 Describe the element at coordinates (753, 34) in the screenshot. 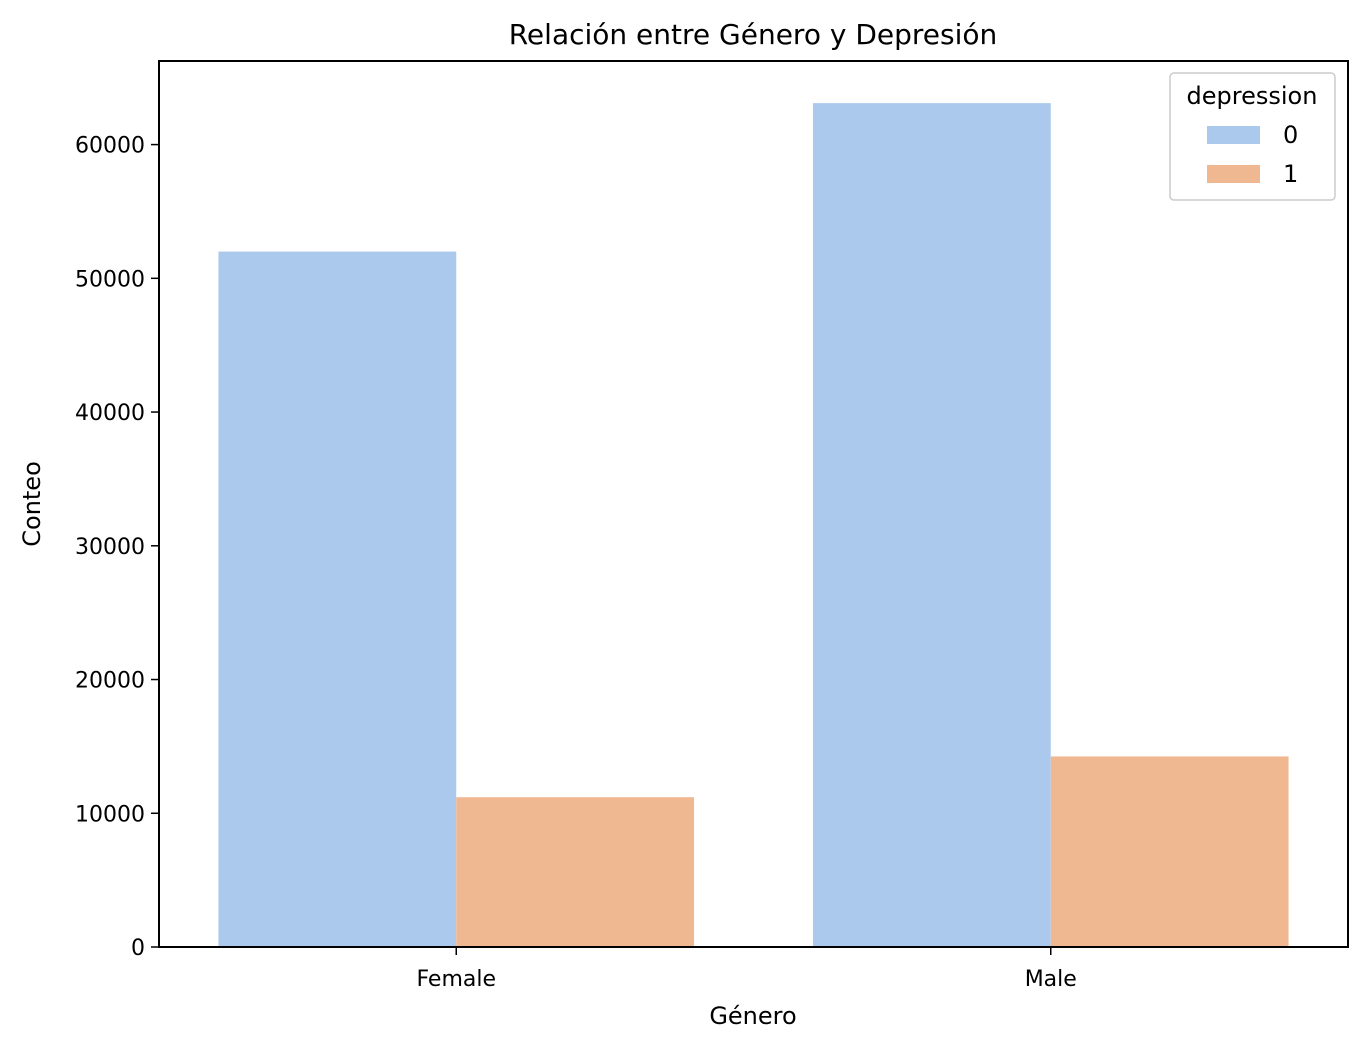

I see `chart-title: Relación entre Género y Depresión` at that location.